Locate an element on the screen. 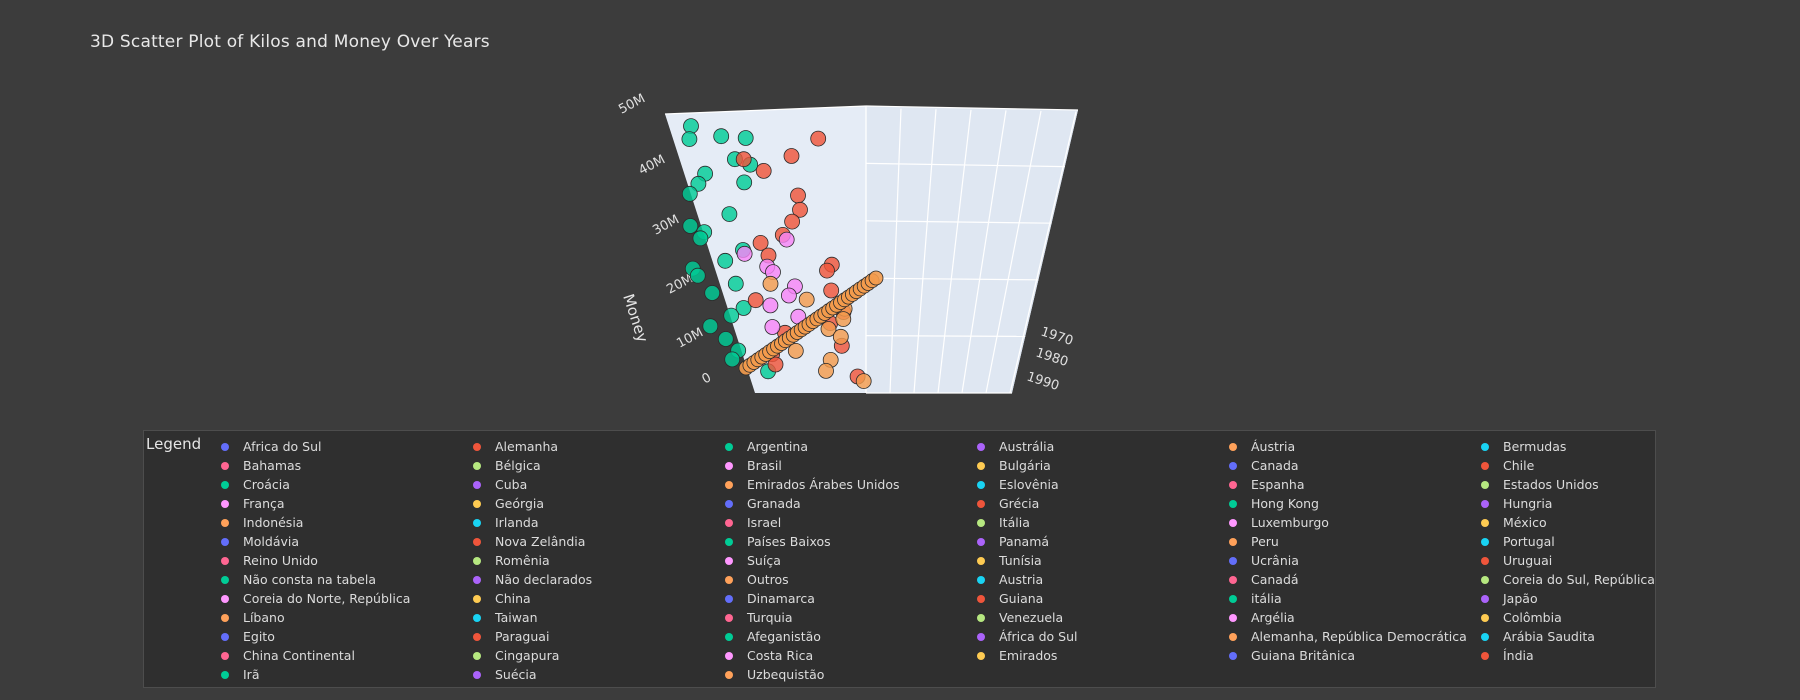 This screenshot has height=700, width=1800. legend-item: Eslovênia is located at coordinates (1101, 484).